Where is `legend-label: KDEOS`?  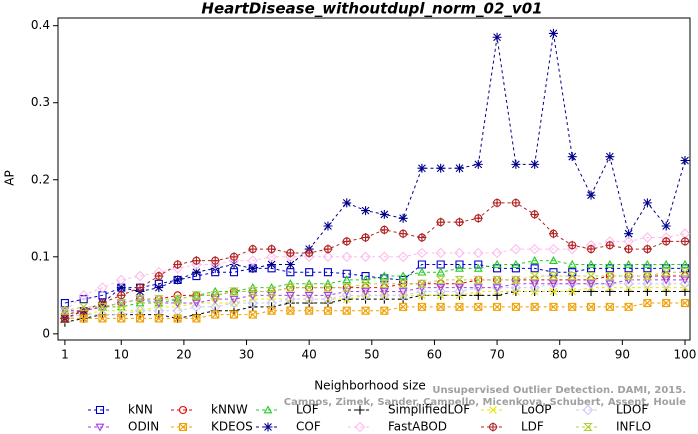
legend-label: KDEOS is located at coordinates (232, 427).